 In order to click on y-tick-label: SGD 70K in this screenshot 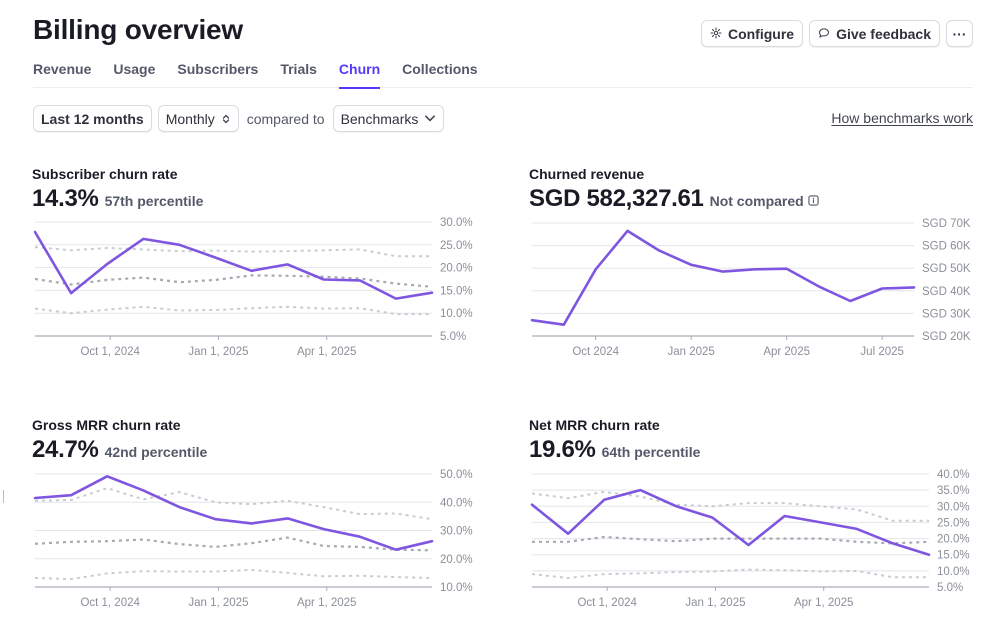, I will do `click(946, 224)`.